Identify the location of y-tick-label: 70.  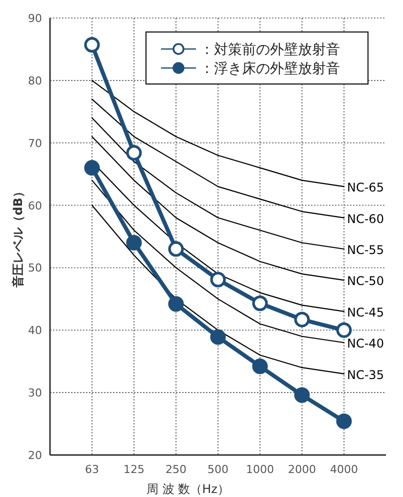
(35, 143).